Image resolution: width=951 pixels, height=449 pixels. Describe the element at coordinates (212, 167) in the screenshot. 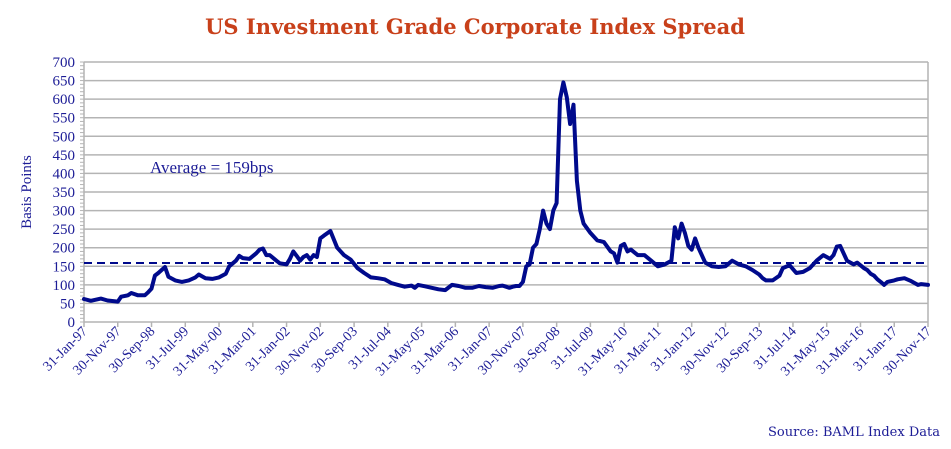

I see `average-annotation: Average = 159bps` at that location.